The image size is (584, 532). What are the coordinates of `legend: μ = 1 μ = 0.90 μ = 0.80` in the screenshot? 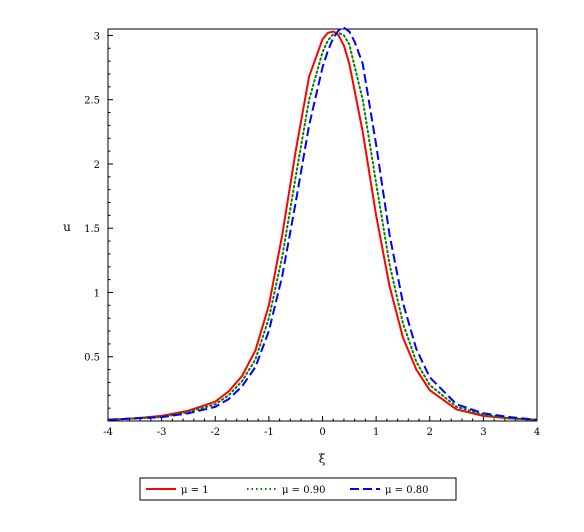 It's located at (298, 489).